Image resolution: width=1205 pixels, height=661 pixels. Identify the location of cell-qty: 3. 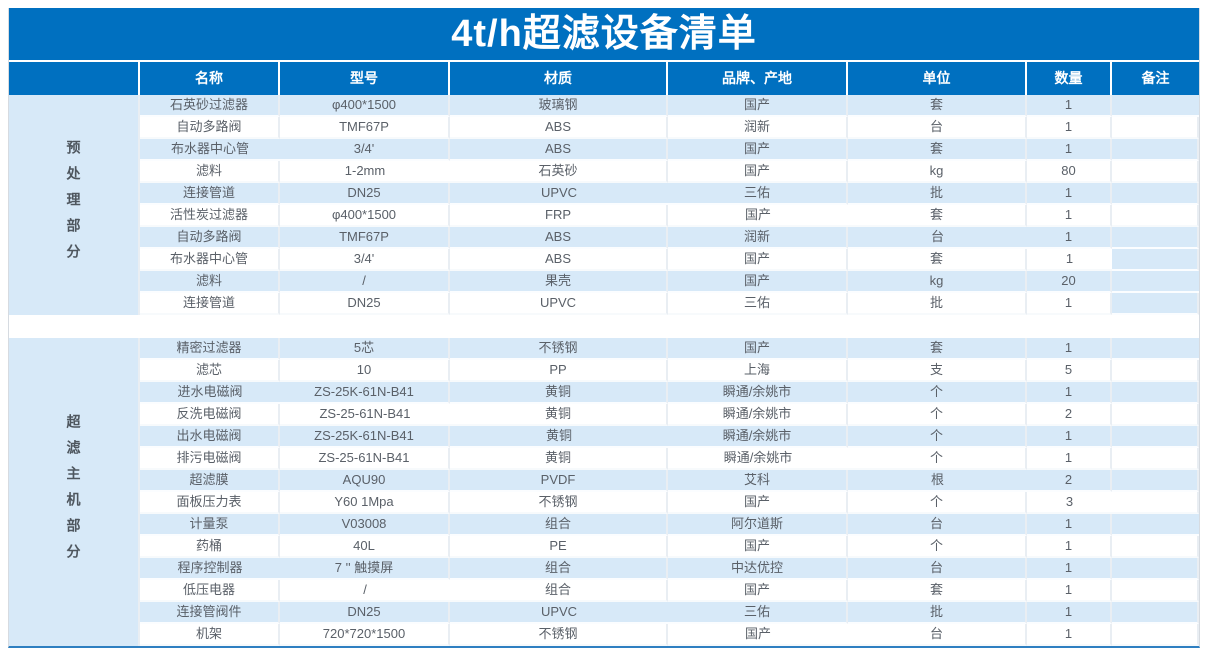
(1069, 503).